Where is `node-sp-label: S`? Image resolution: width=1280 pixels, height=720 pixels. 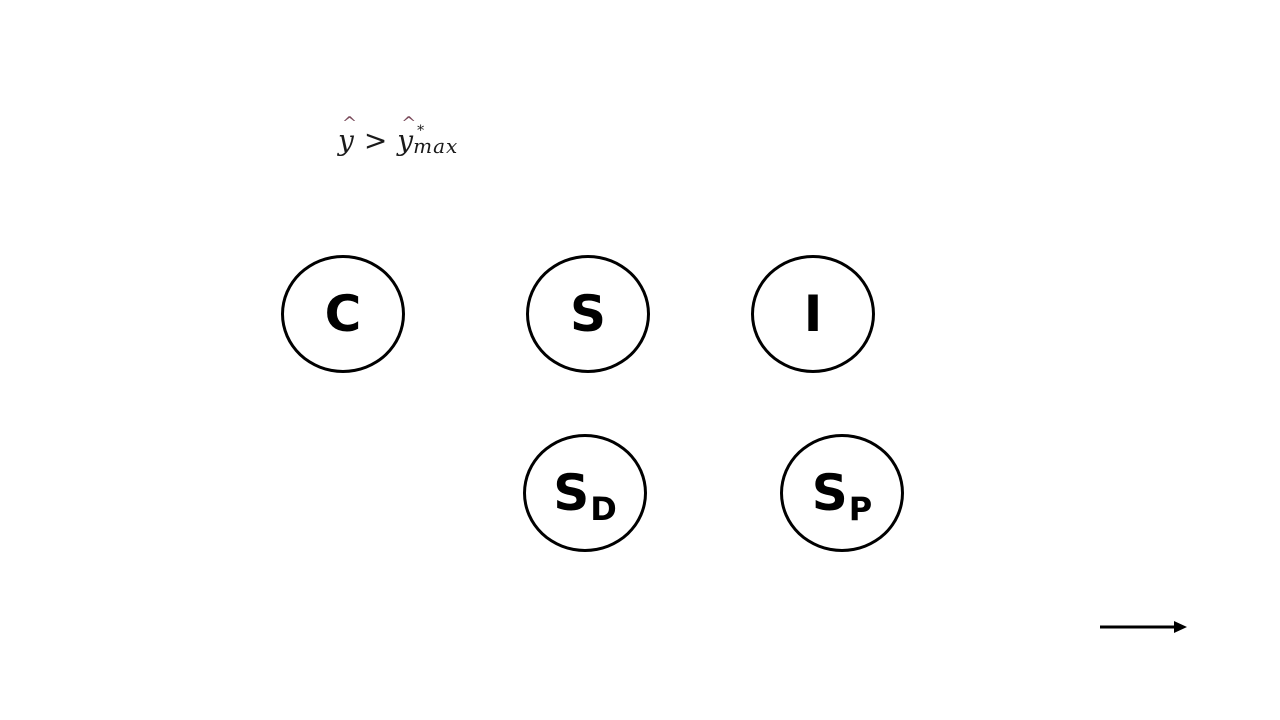 node-sp-label: S is located at coordinates (829, 493).